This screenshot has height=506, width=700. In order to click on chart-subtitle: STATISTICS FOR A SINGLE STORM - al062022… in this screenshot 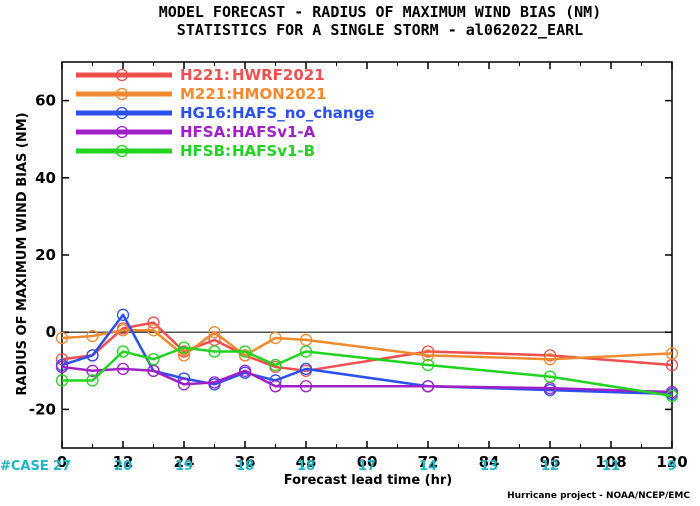, I will do `click(380, 30)`.